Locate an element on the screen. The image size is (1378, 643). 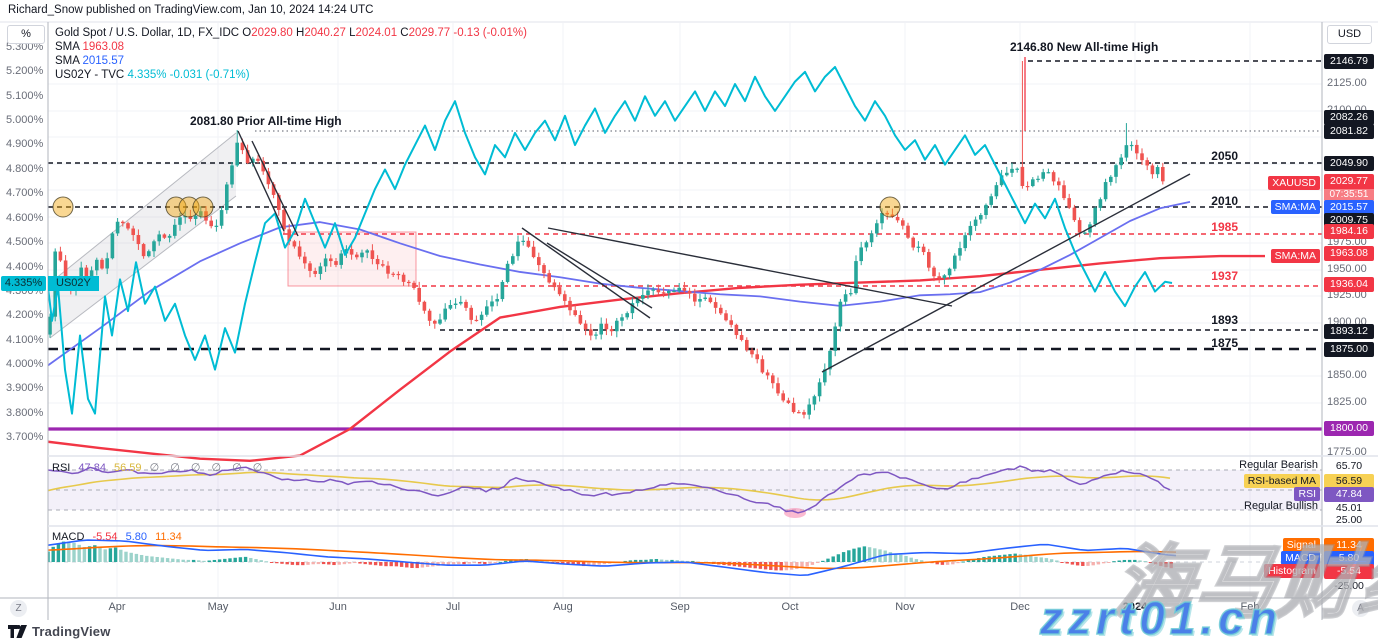
price-chip-2146.79: 2146.79 is located at coordinates (1349, 61).